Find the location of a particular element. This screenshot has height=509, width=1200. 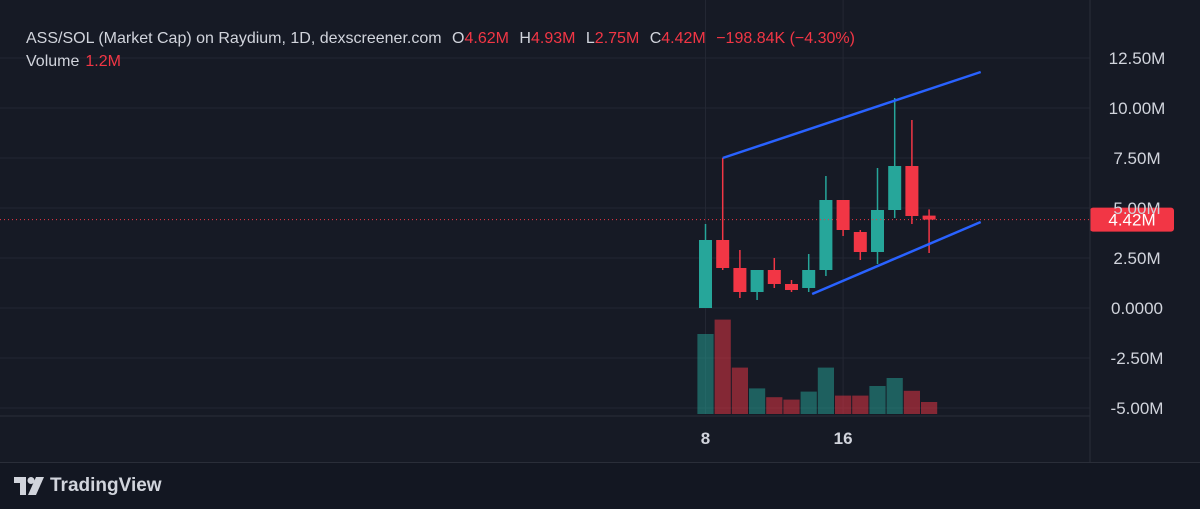

last-price-line: 4.42M is located at coordinates (587, 219).